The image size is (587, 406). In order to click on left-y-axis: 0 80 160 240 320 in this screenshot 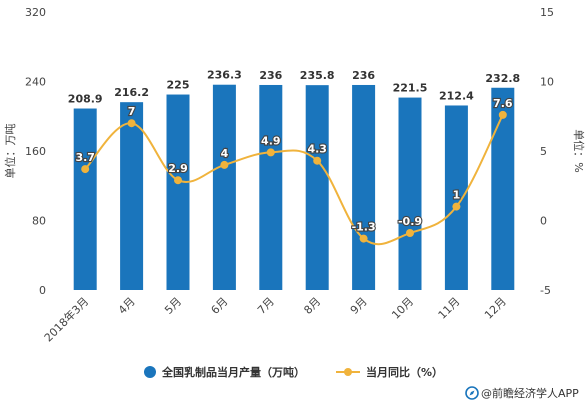, I will do `click(35, 151)`.